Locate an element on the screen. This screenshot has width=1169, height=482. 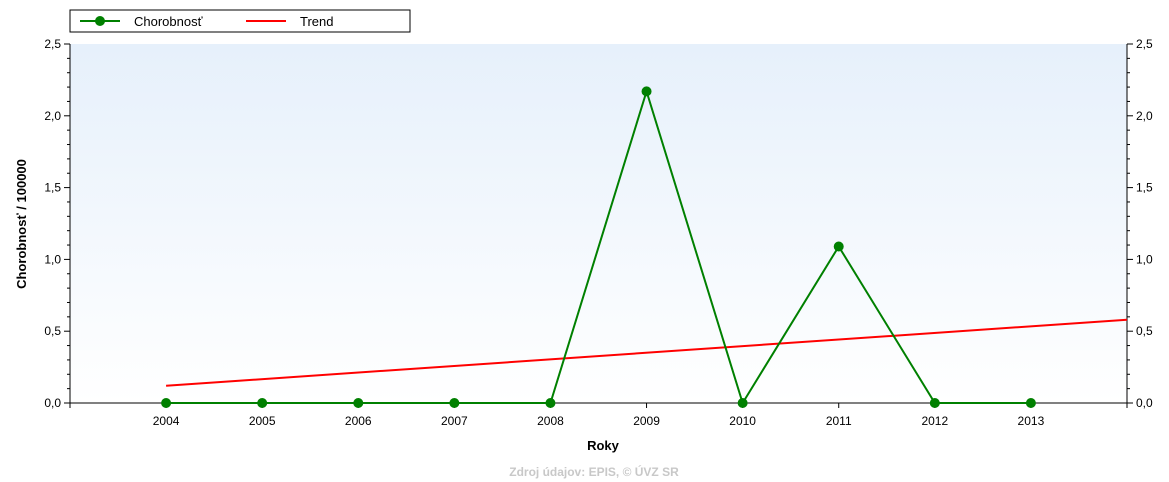
x-tick-label: 2011 is located at coordinates (839, 421).